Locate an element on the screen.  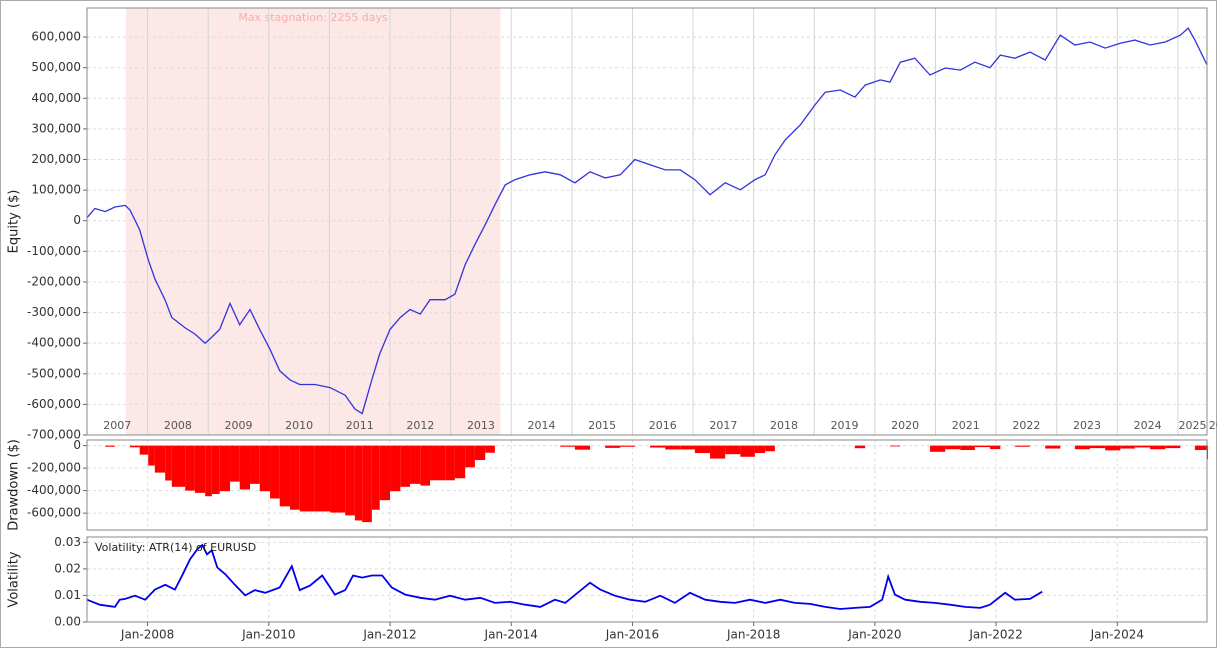
year-label: 2022 is located at coordinates (1026, 425).